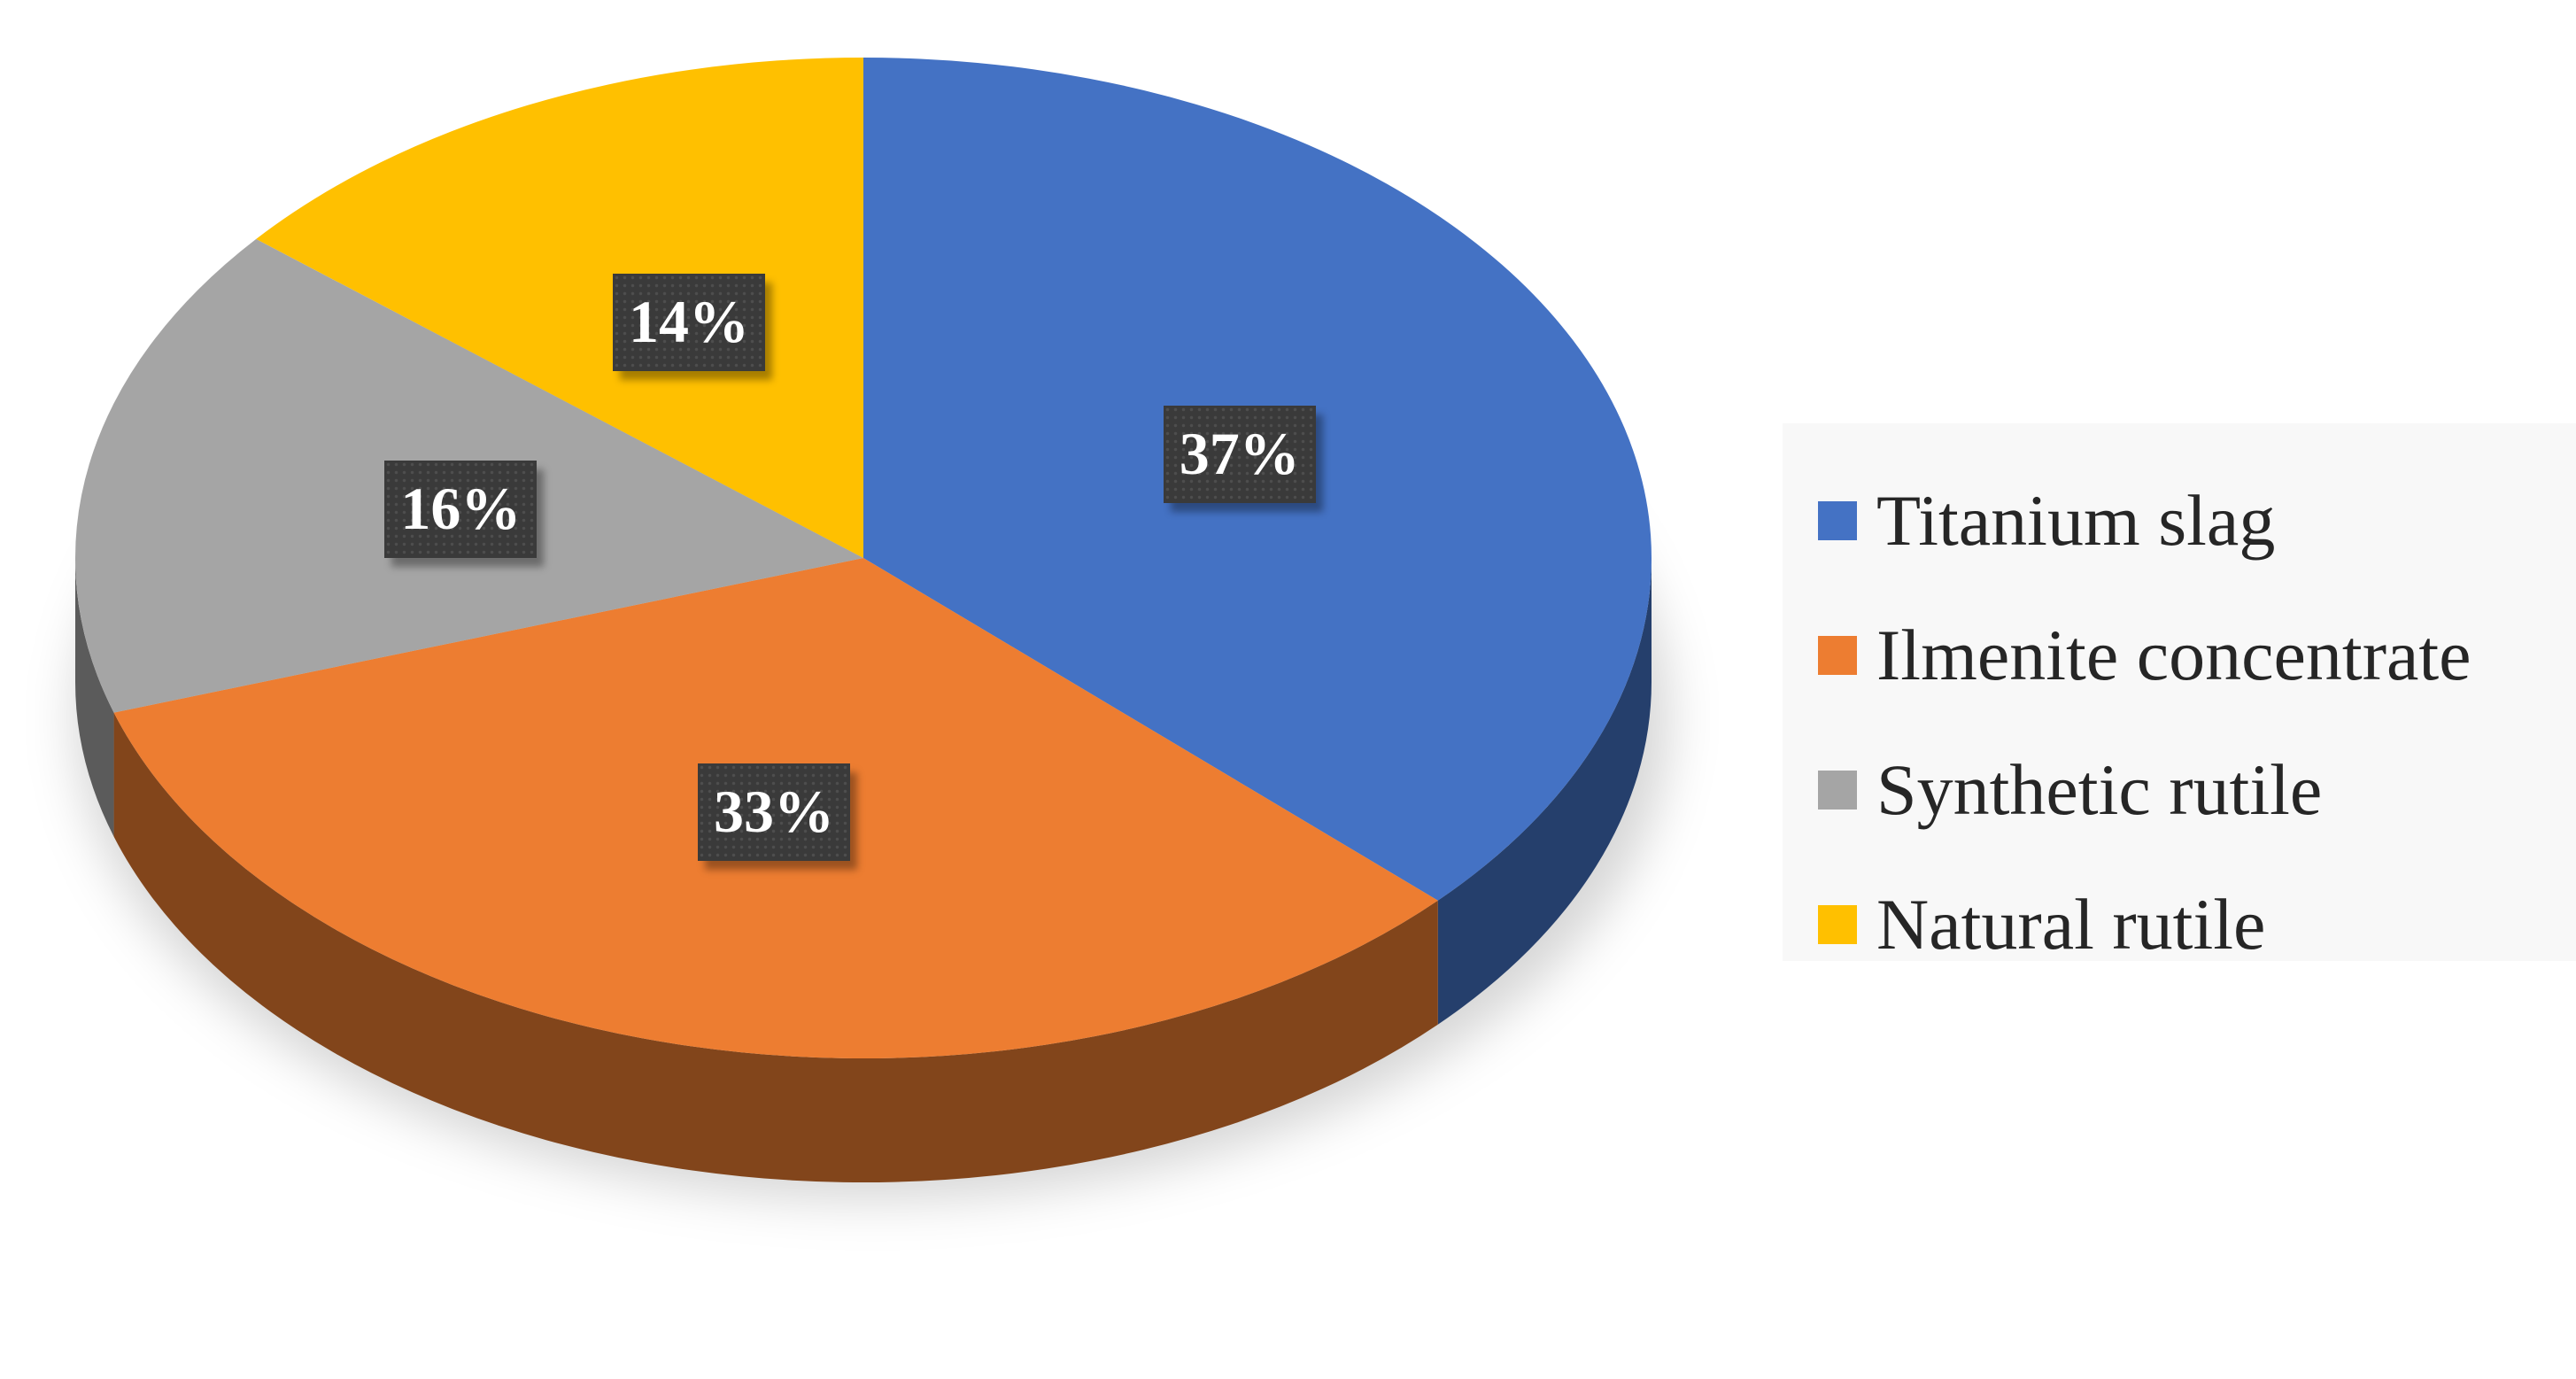 This screenshot has height=1379, width=2576. Describe the element at coordinates (2174, 655) in the screenshot. I see `legend-label: Ilmenite concentrate` at that location.